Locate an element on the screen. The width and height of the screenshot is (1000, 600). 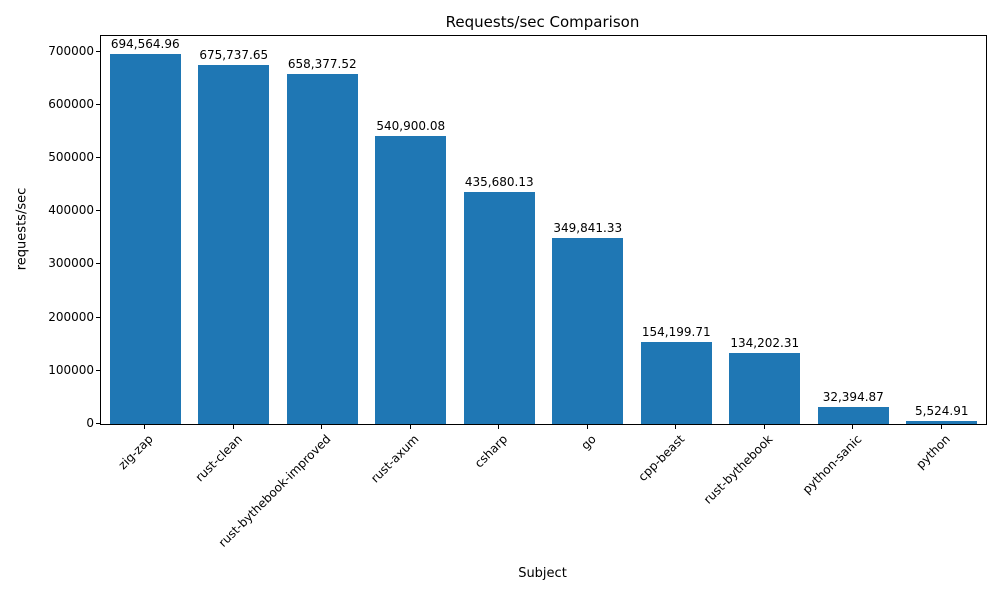
y-tick-label: 0 is located at coordinates (90, 423).